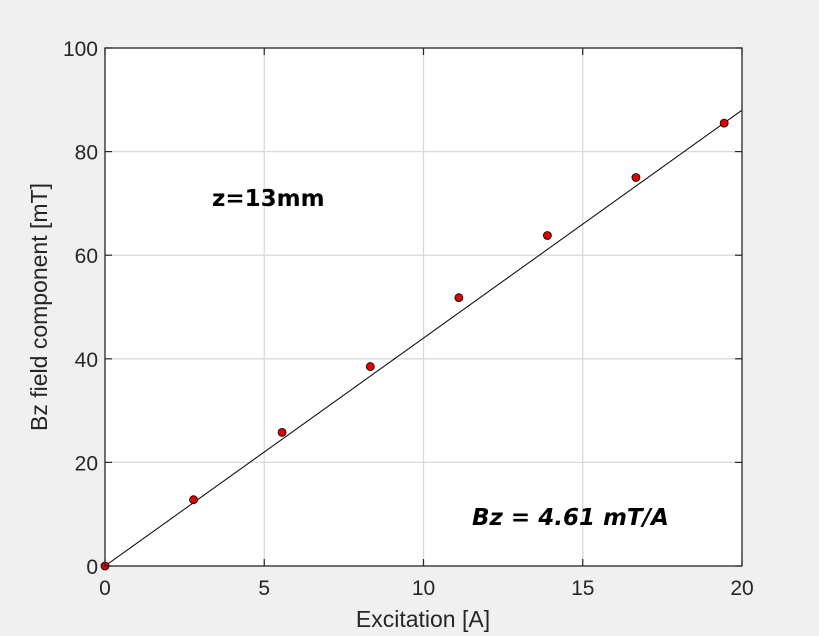 The height and width of the screenshot is (636, 819). Describe the element at coordinates (570, 518) in the screenshot. I see `annotation-slope: Bz = 4.61 mT/A` at that location.